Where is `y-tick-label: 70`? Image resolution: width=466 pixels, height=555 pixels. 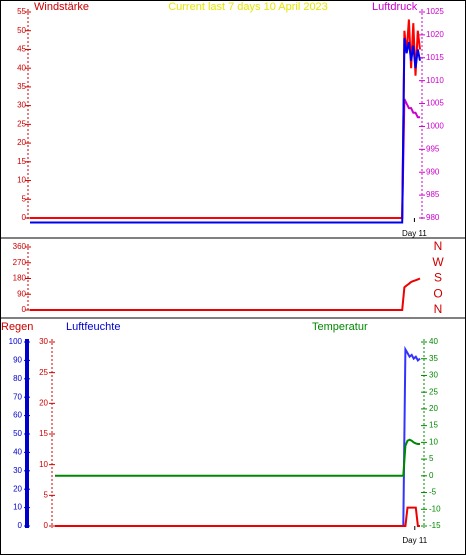
y-tick-label: 70 is located at coordinates (17, 396).